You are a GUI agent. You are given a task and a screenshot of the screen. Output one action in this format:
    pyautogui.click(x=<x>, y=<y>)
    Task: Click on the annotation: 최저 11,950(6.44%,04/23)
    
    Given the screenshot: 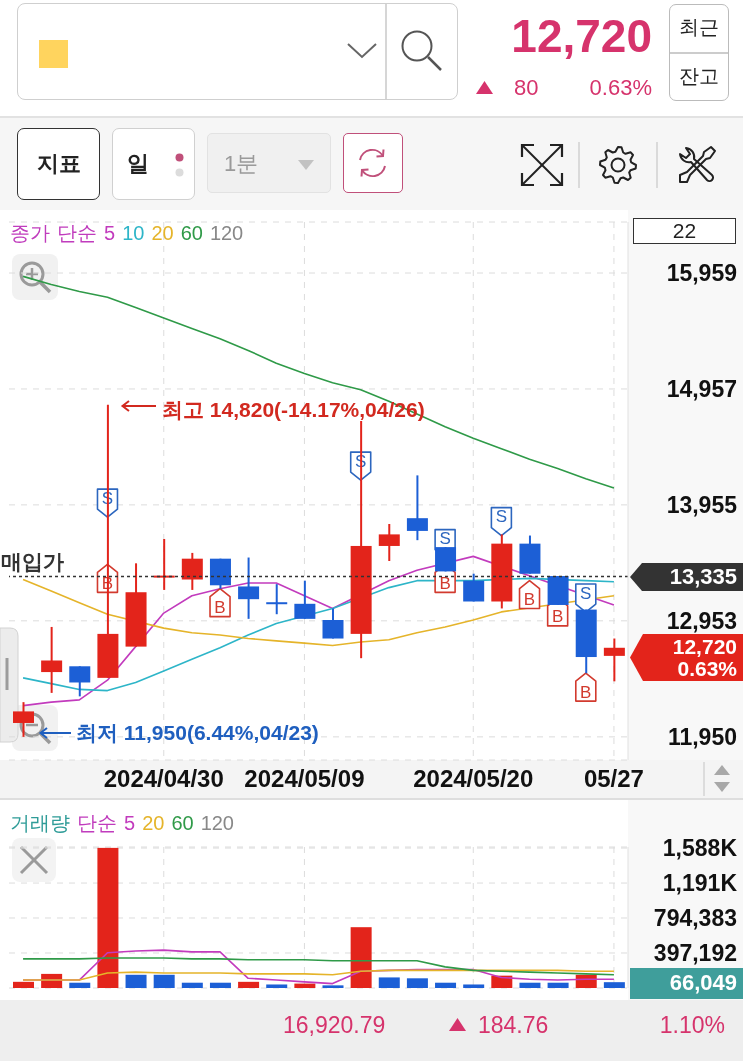 What is the action you would take?
    pyautogui.click(x=197, y=732)
    